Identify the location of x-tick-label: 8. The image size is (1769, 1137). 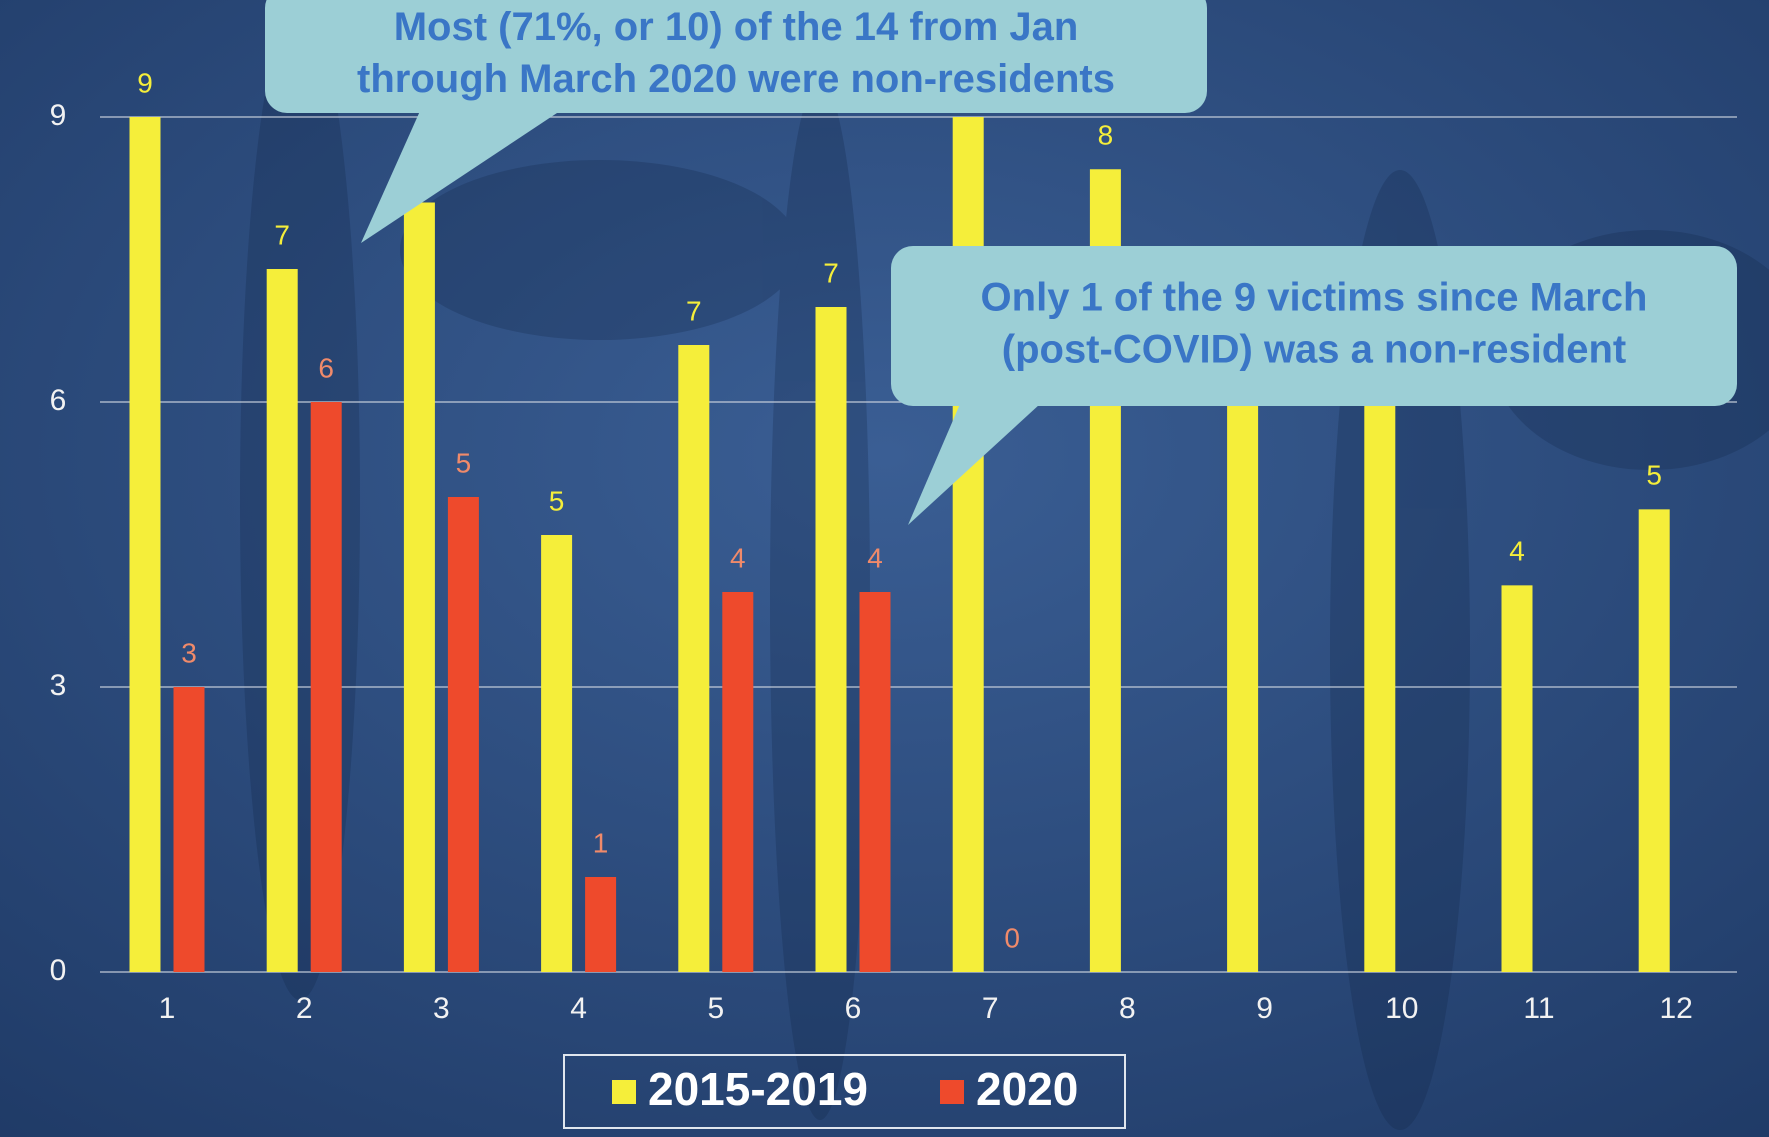
(1127, 1008).